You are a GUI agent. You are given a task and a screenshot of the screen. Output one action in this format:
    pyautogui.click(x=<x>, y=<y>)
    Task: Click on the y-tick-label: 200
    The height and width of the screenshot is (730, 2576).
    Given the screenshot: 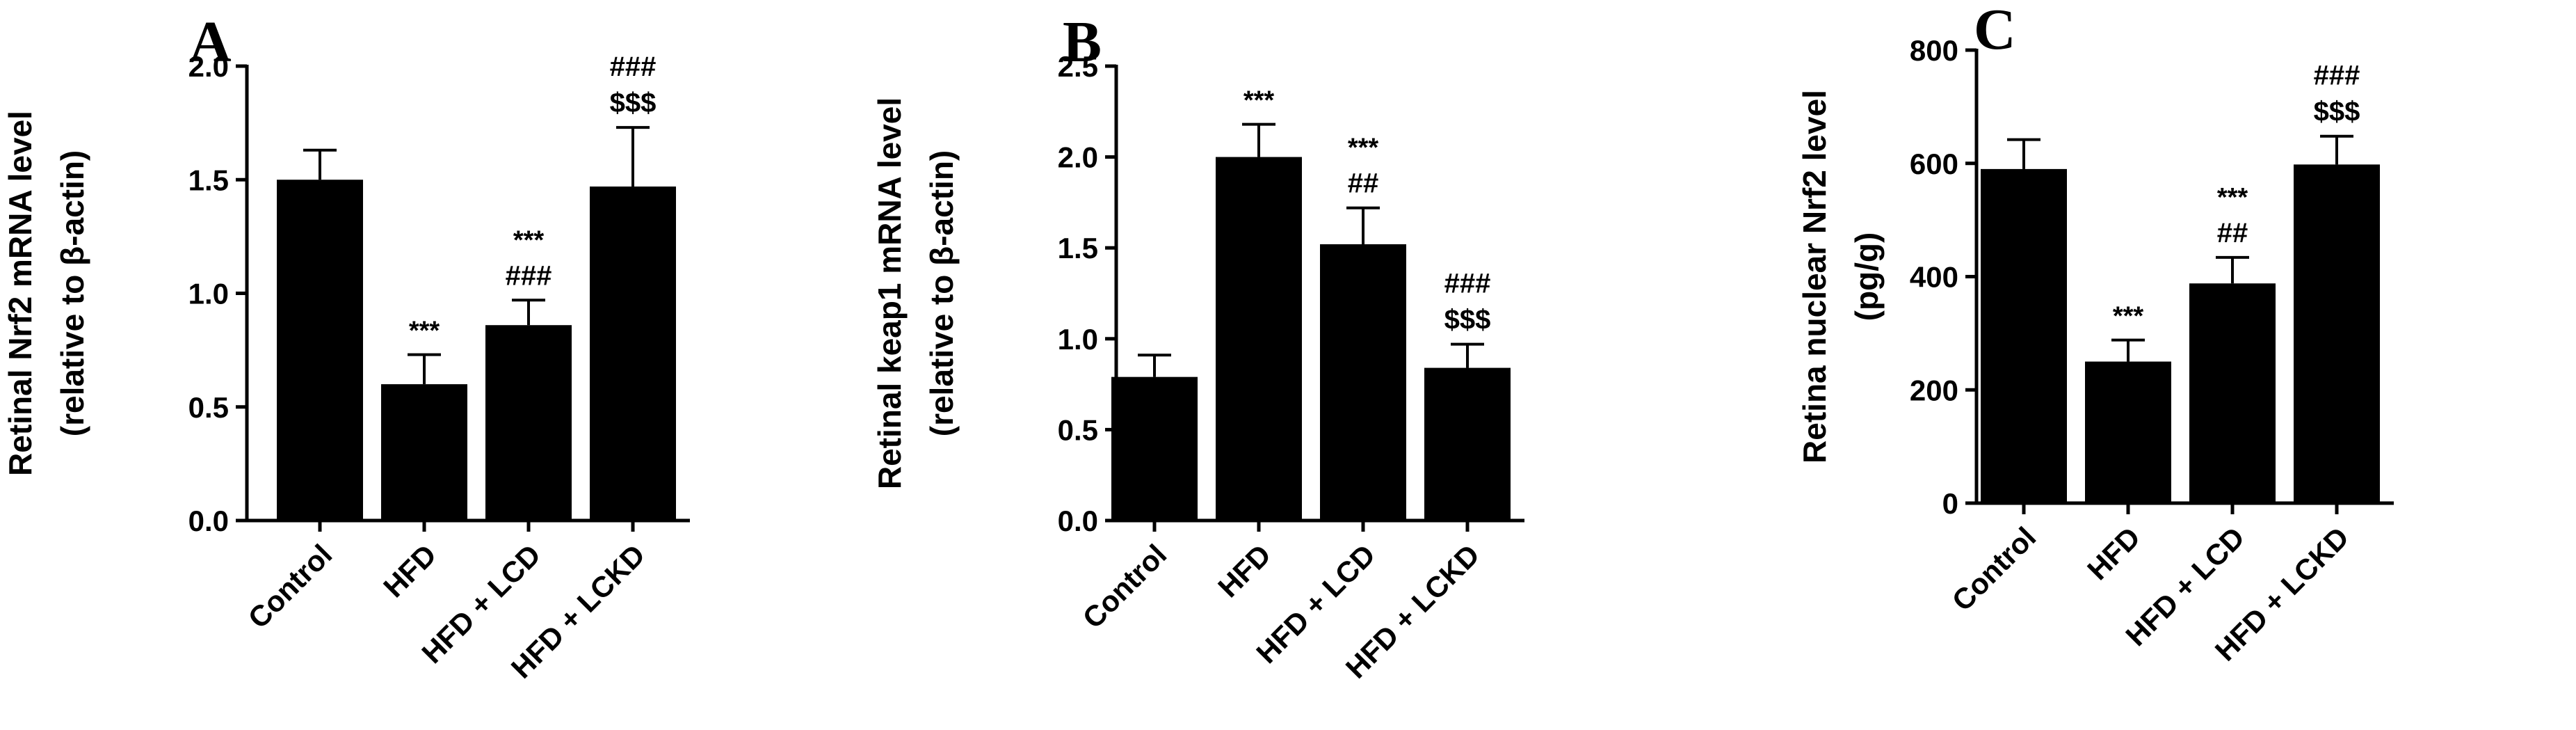 What is the action you would take?
    pyautogui.click(x=1934, y=390)
    